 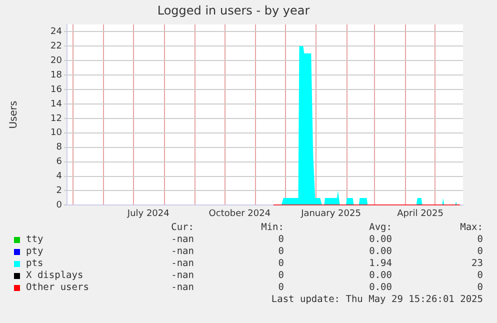 I want to click on legend-label: pts, so click(x=34, y=263).